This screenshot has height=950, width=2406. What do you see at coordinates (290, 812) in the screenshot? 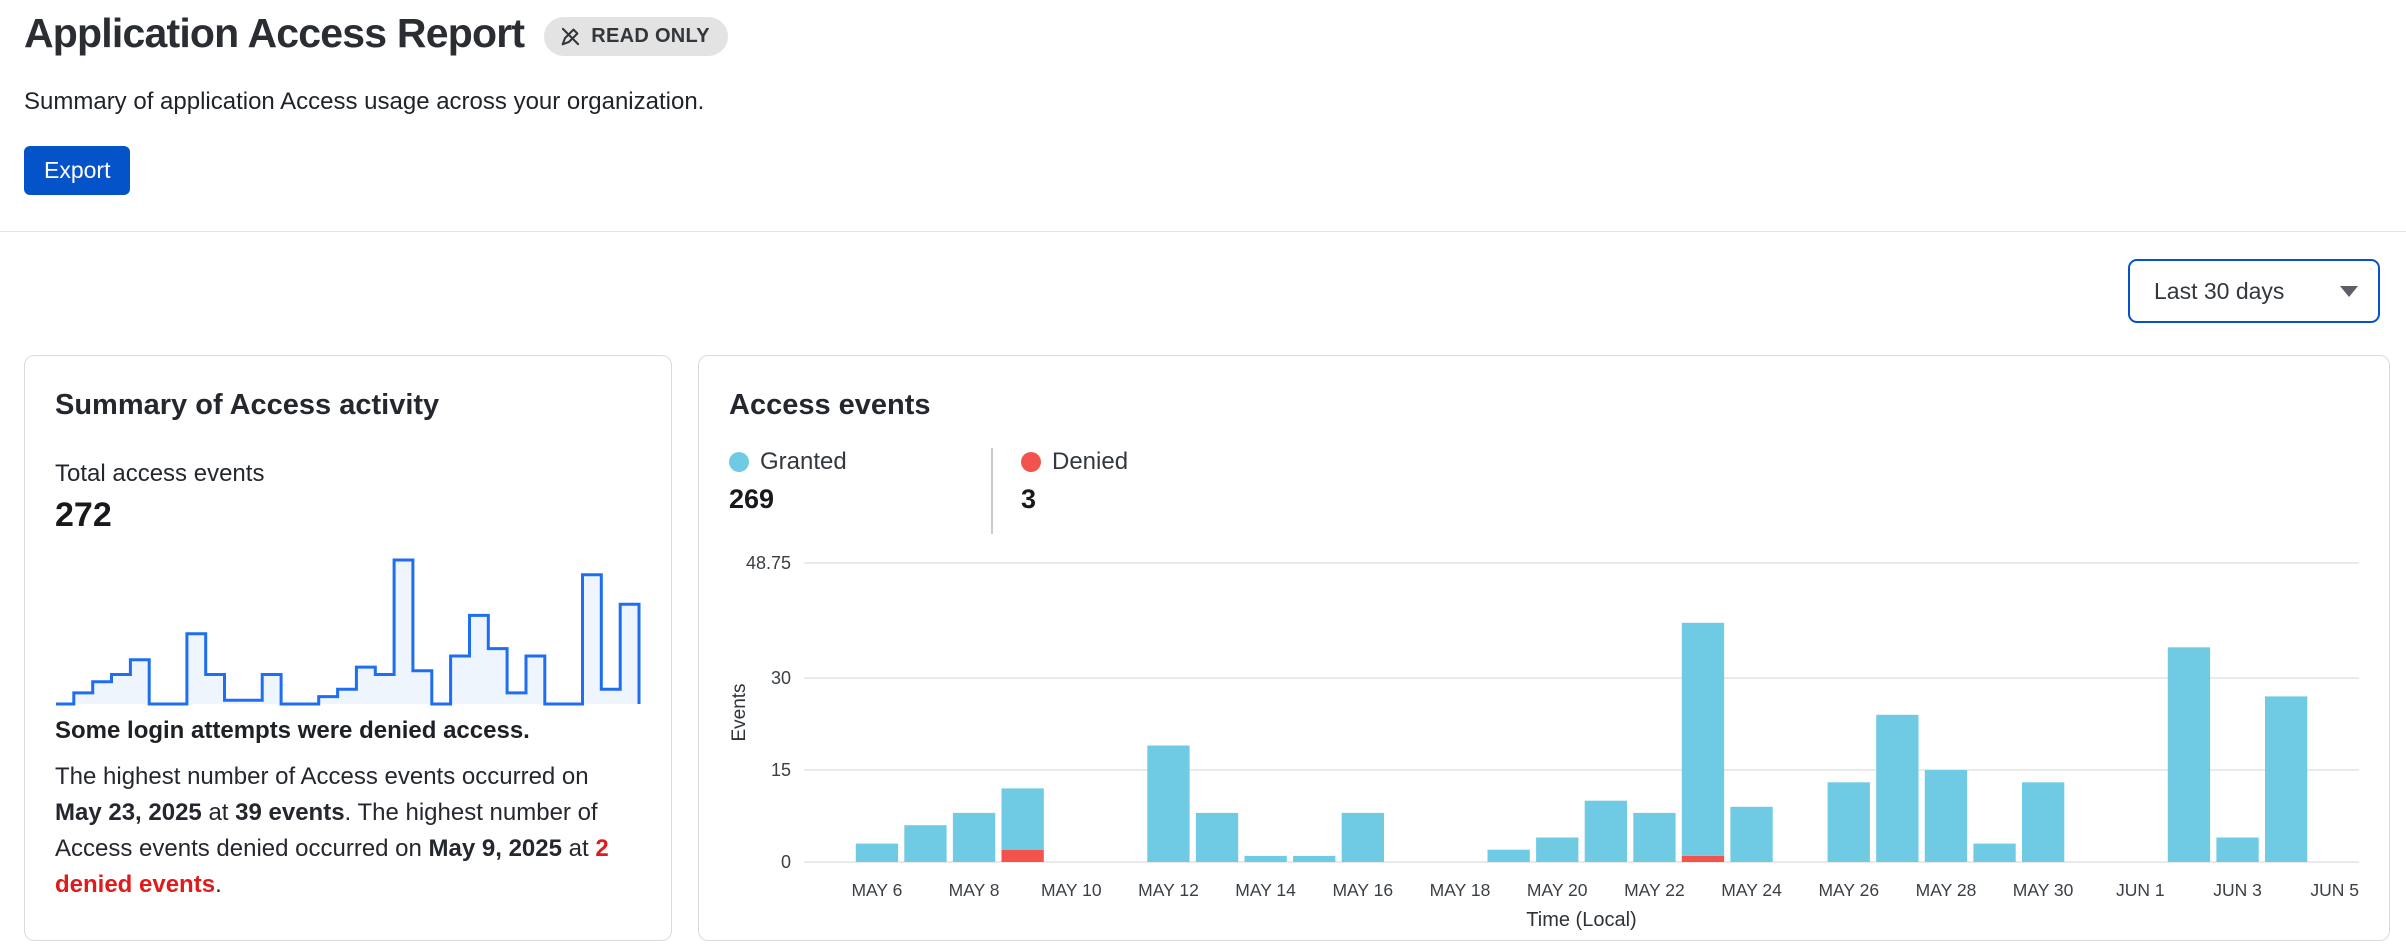
I see `highest-events-count: 39 events` at bounding box center [290, 812].